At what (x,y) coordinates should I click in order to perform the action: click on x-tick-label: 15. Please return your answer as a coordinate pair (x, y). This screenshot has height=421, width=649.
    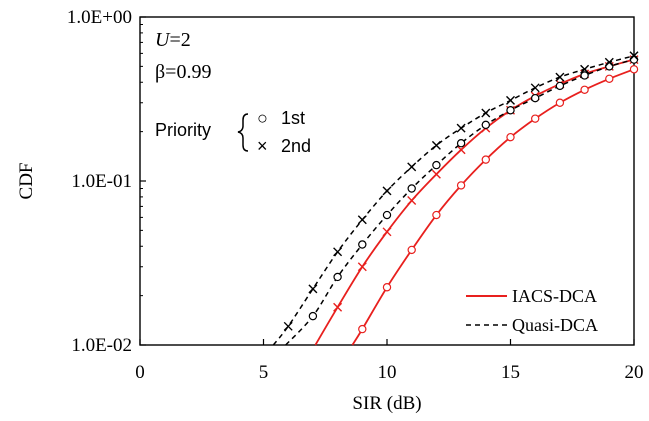
    Looking at the image, I should click on (510, 372).